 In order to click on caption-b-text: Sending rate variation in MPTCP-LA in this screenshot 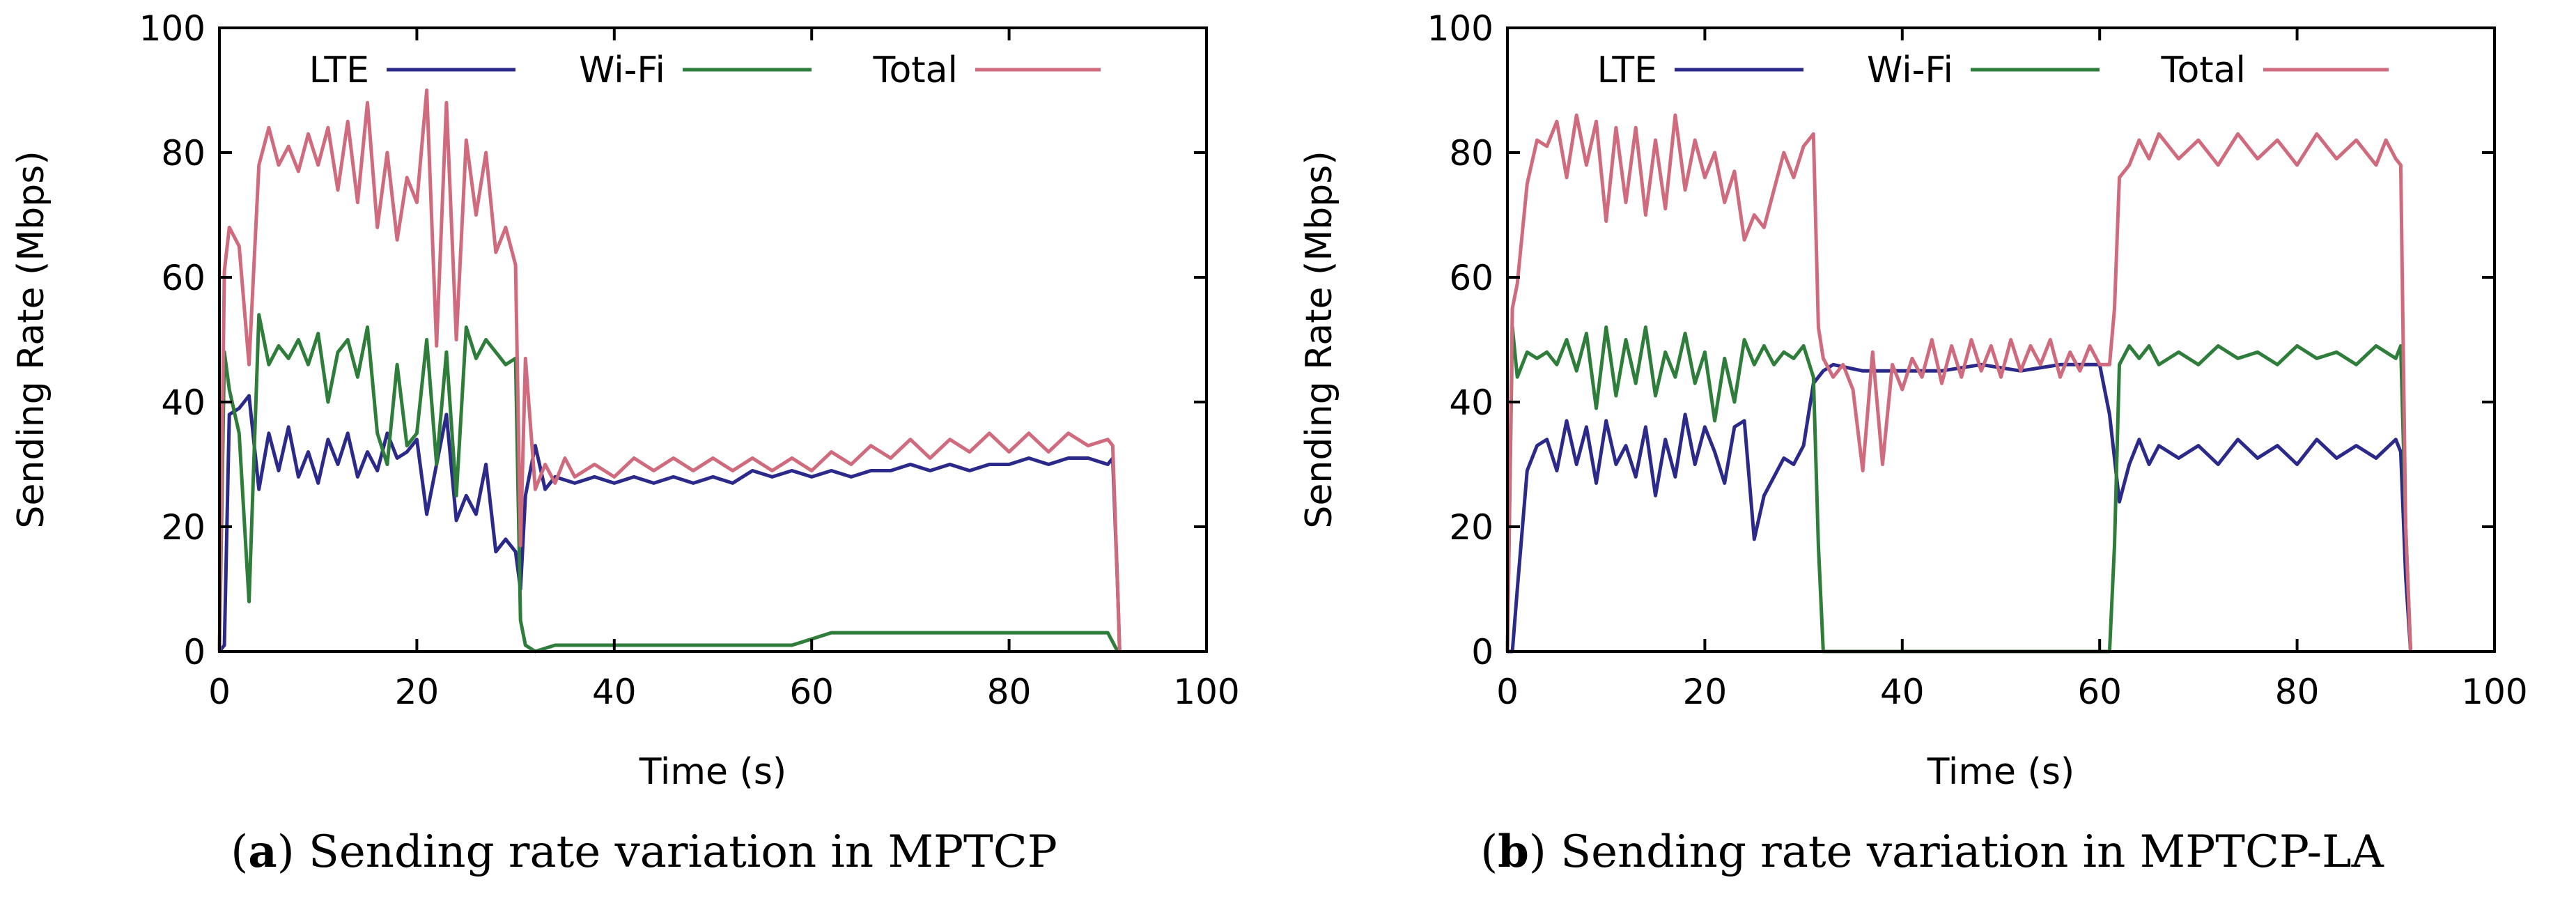, I will do `click(1965, 852)`.